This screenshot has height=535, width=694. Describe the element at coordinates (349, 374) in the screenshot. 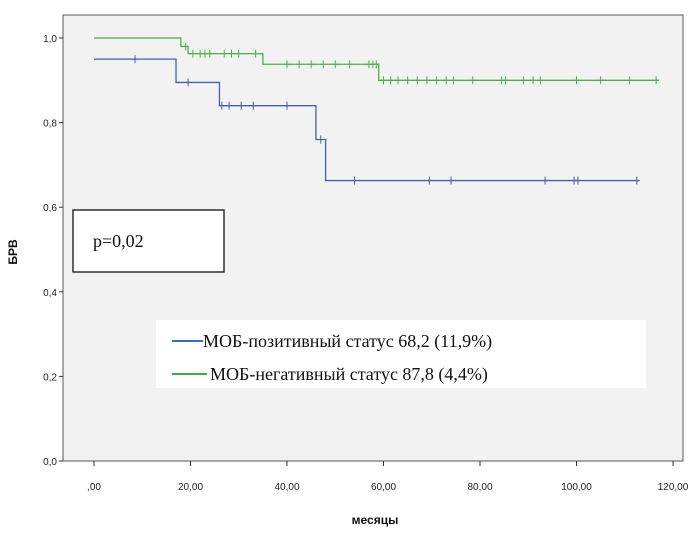

I see `legend-label-negative: МОБ-негативный статус 87,8 (4,4%)` at that location.